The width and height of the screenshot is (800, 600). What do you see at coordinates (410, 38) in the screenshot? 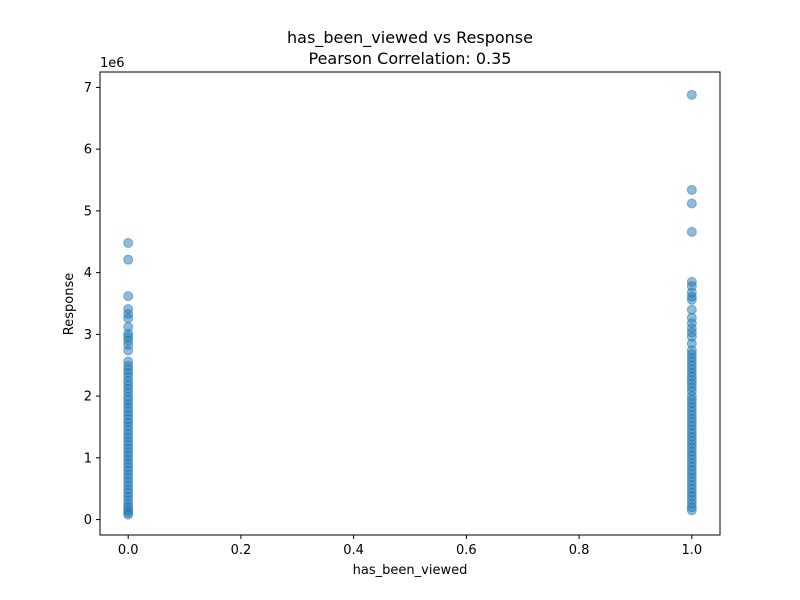
I see `chart-title: has_been_viewed vs Response` at bounding box center [410, 38].